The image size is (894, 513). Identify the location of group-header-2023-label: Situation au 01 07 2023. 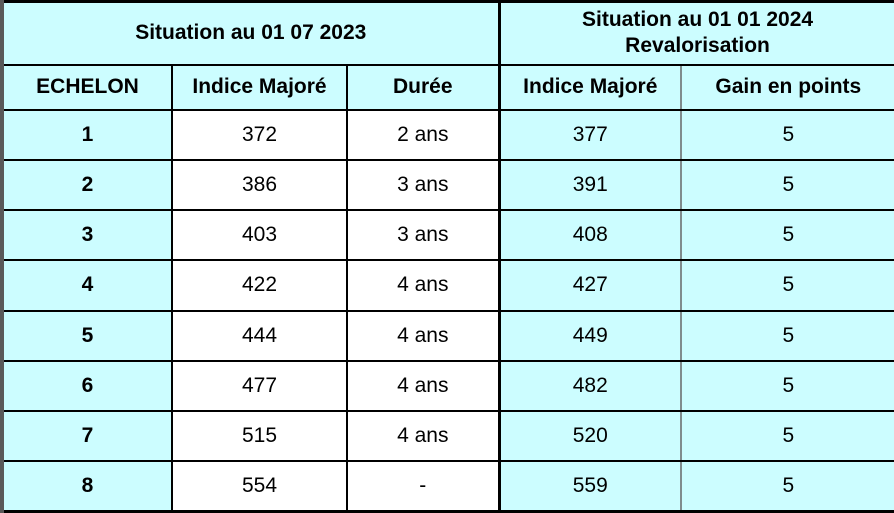
(251, 33).